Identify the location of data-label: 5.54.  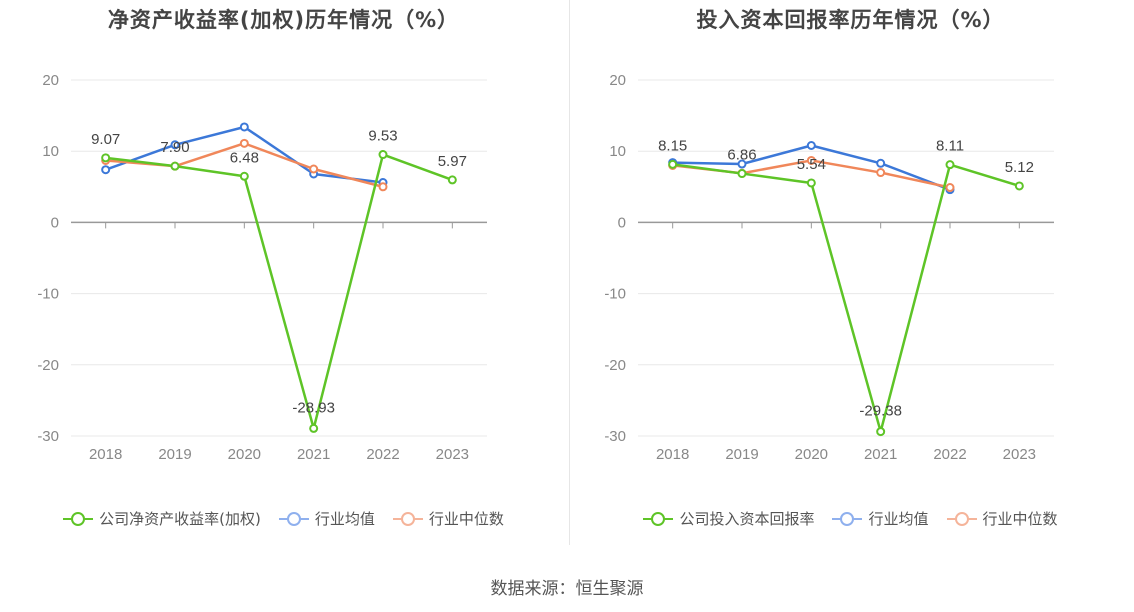
(811, 164).